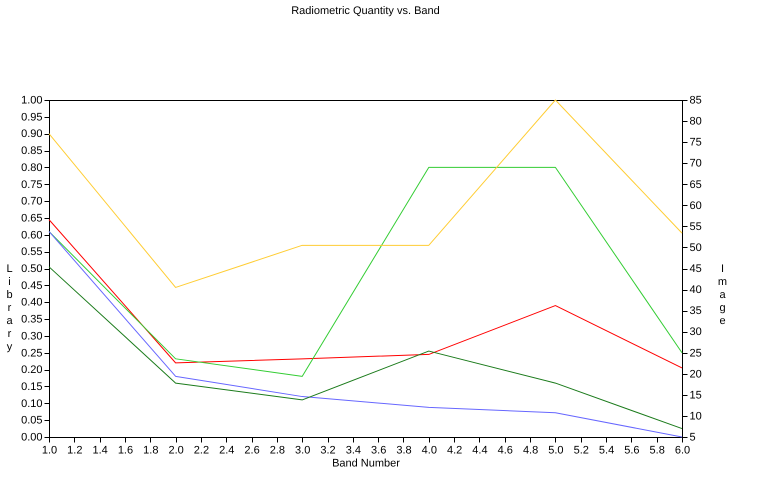  Describe the element at coordinates (365, 11) in the screenshot. I see `chart-title: Radiometric Quantity vs. Band` at that location.